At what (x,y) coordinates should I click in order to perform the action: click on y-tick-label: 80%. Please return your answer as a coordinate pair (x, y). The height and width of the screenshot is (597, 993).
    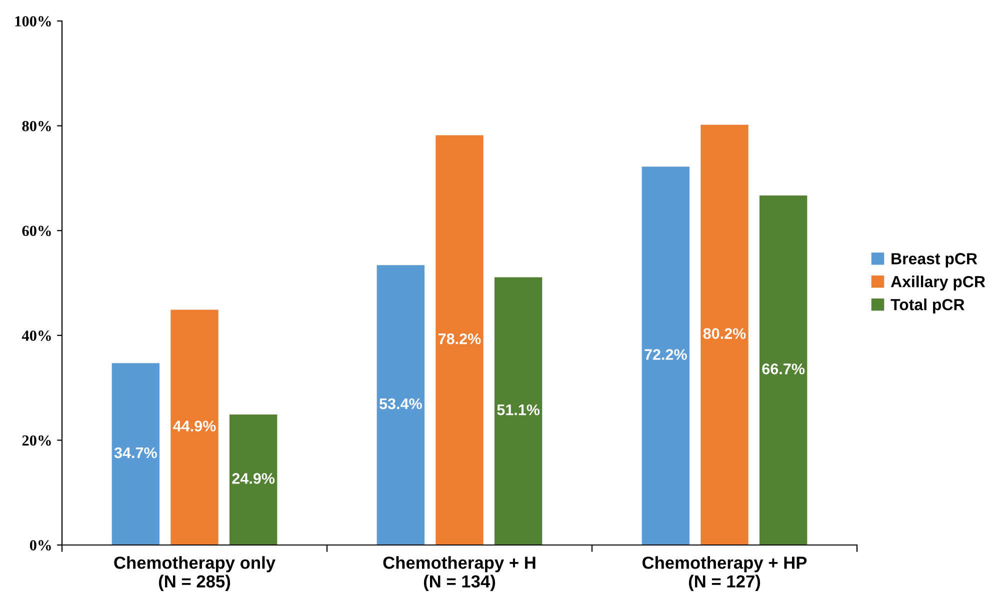
    Looking at the image, I should click on (36, 126).